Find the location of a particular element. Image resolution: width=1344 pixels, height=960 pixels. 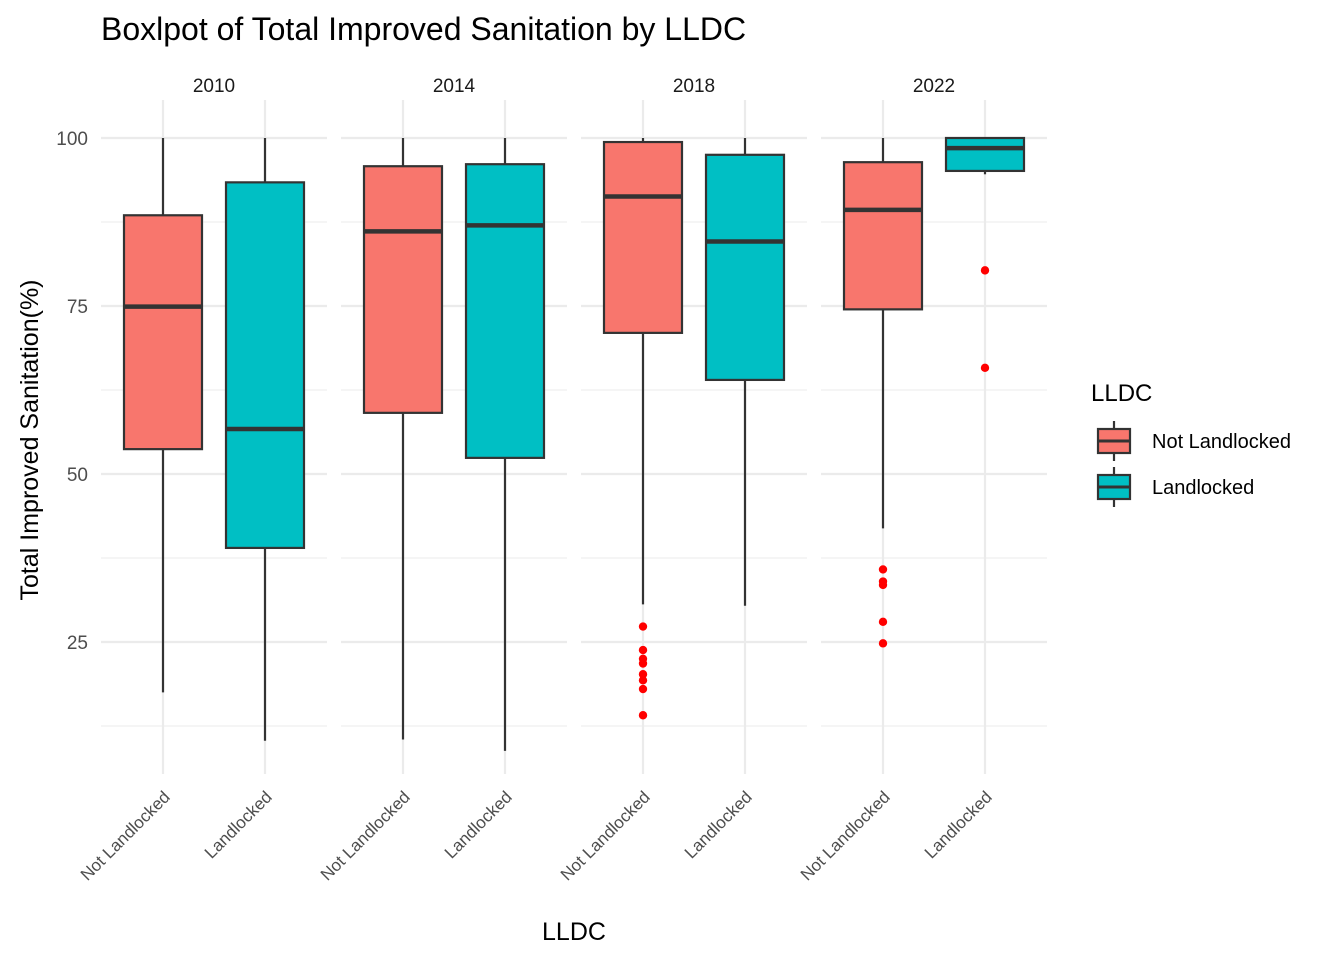

legend-item: Not Landlocked is located at coordinates (1193, 441).